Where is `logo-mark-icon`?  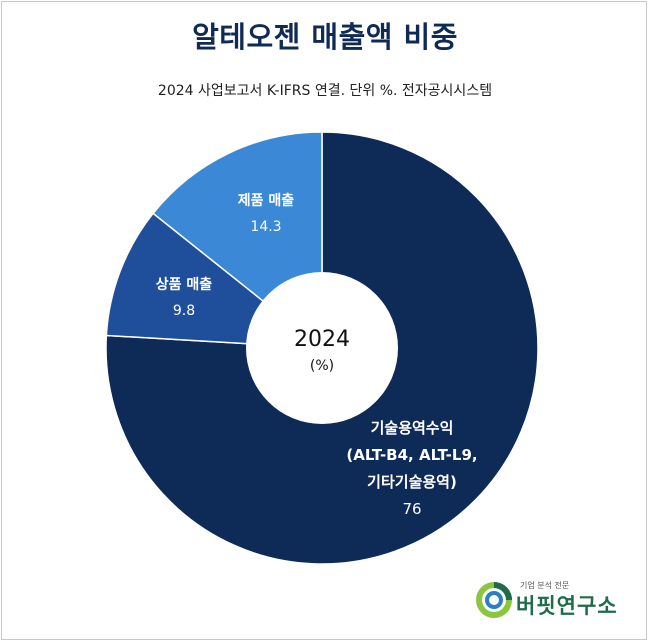
logo-mark-icon is located at coordinates (494, 600).